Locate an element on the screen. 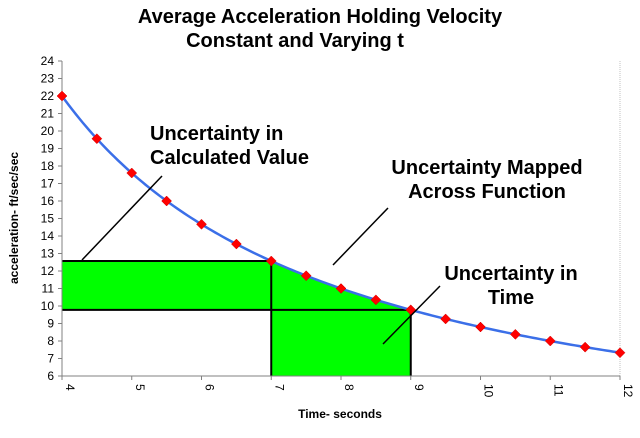 The image size is (640, 438). x-tick-label: 10 is located at coordinates (489, 391).